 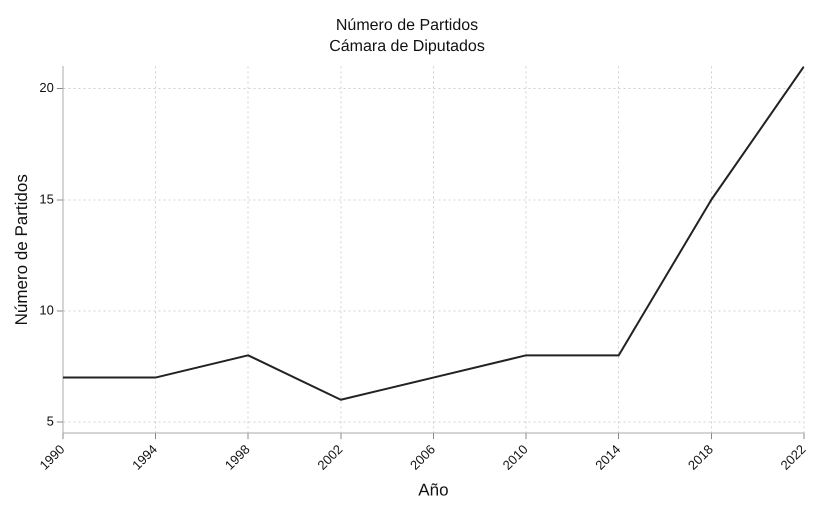 I want to click on x-axis-title: Año, so click(x=433, y=490).